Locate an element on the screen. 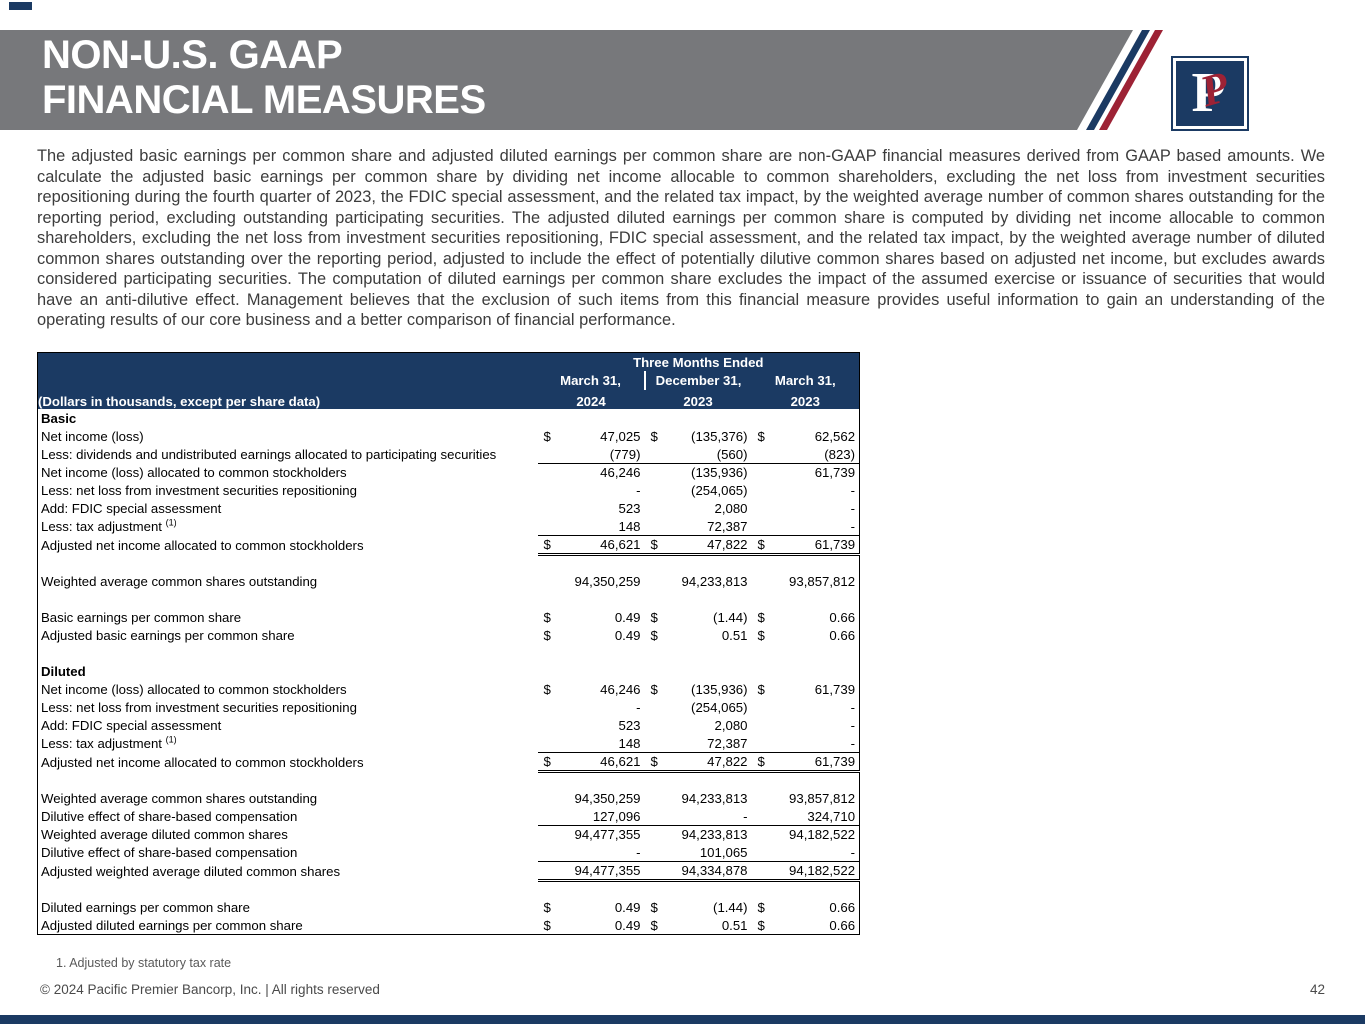 Image resolution: width=1365 pixels, height=1024 pixels. value-cell: (135,936) is located at coordinates (719, 689).